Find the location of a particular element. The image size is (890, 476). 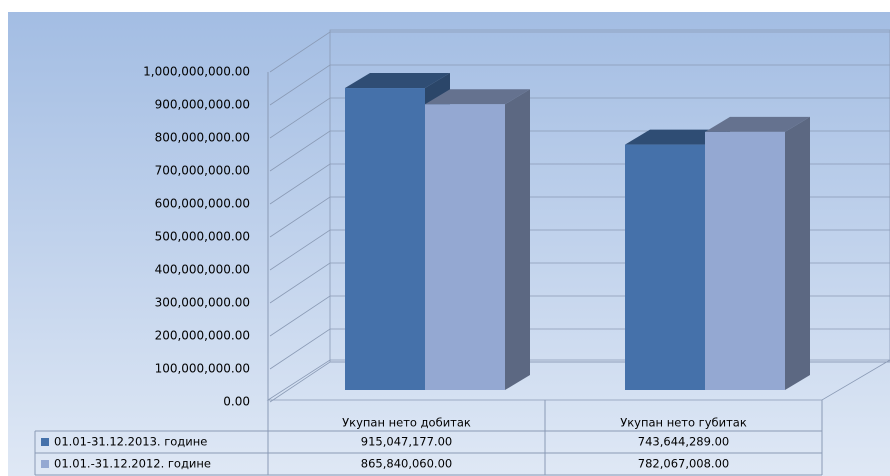

table-value: 743,644,289.00 is located at coordinates (683, 442).